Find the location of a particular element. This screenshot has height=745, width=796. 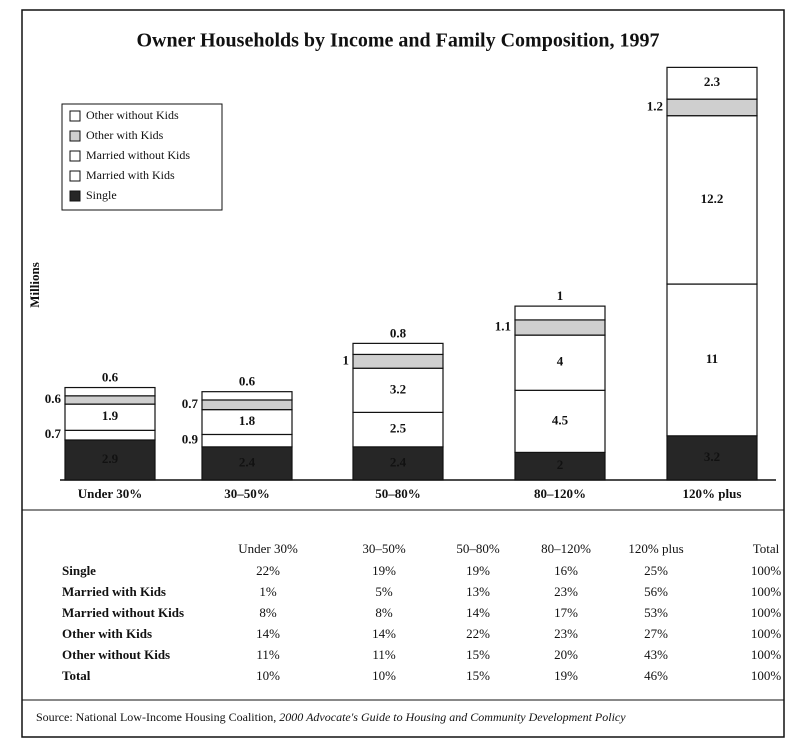

table-cell: 46% is located at coordinates (656, 675).